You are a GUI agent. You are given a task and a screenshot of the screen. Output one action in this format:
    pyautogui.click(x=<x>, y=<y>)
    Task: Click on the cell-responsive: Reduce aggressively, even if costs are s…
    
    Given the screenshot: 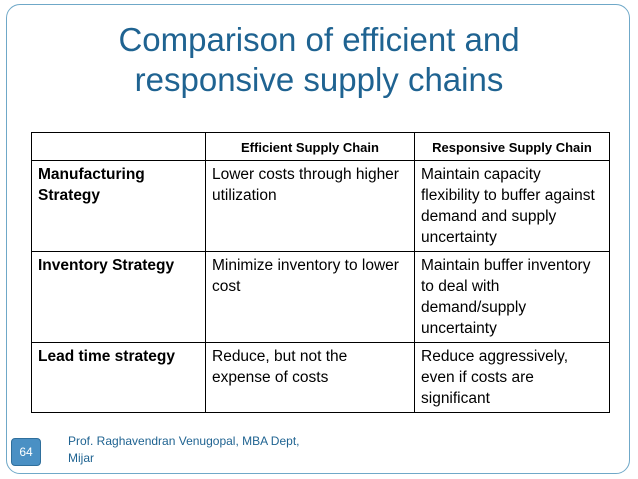 What is the action you would take?
    pyautogui.click(x=512, y=377)
    